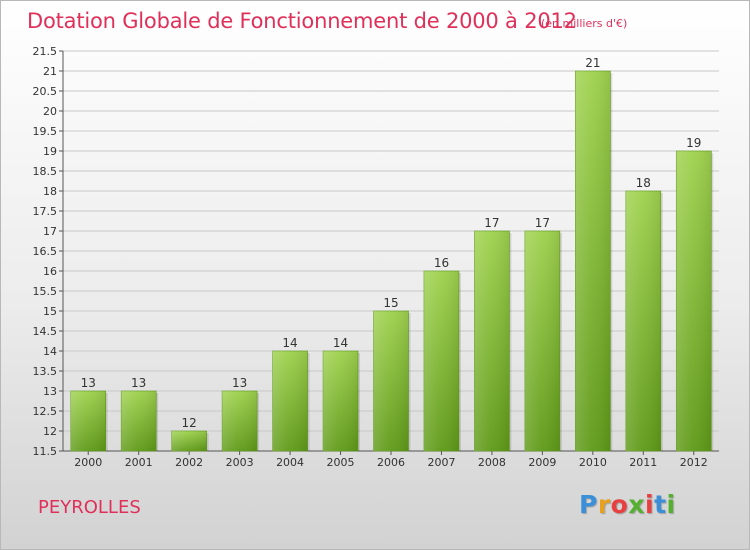  What do you see at coordinates (492, 462) in the screenshot?
I see `x-tick-label-2008: 2008` at bounding box center [492, 462].